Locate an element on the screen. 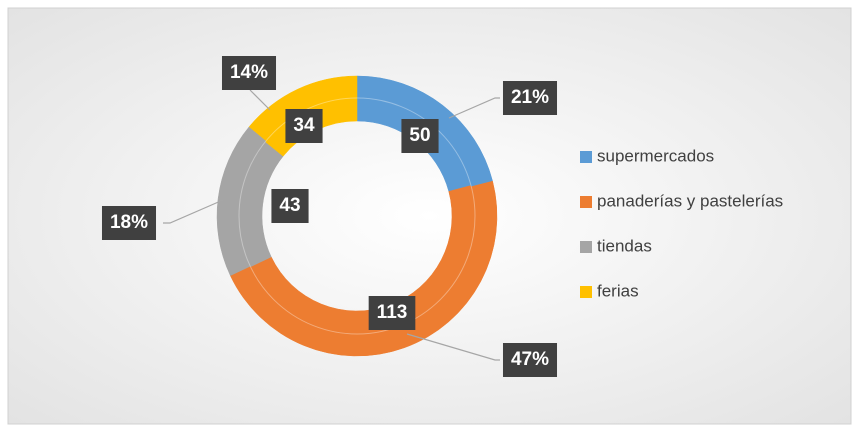 The width and height of the screenshot is (859, 437). percent-label: 14% is located at coordinates (249, 72).